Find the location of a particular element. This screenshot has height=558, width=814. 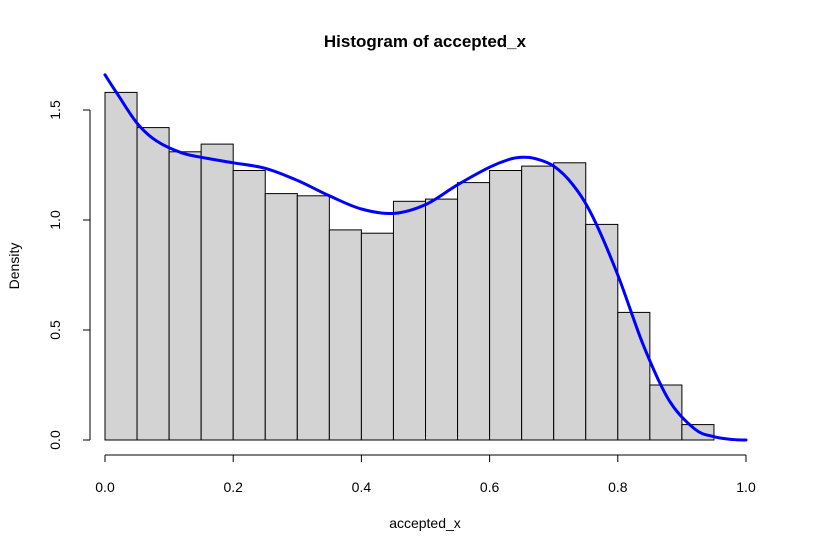

x-tick-label: 0.8 is located at coordinates (618, 487).